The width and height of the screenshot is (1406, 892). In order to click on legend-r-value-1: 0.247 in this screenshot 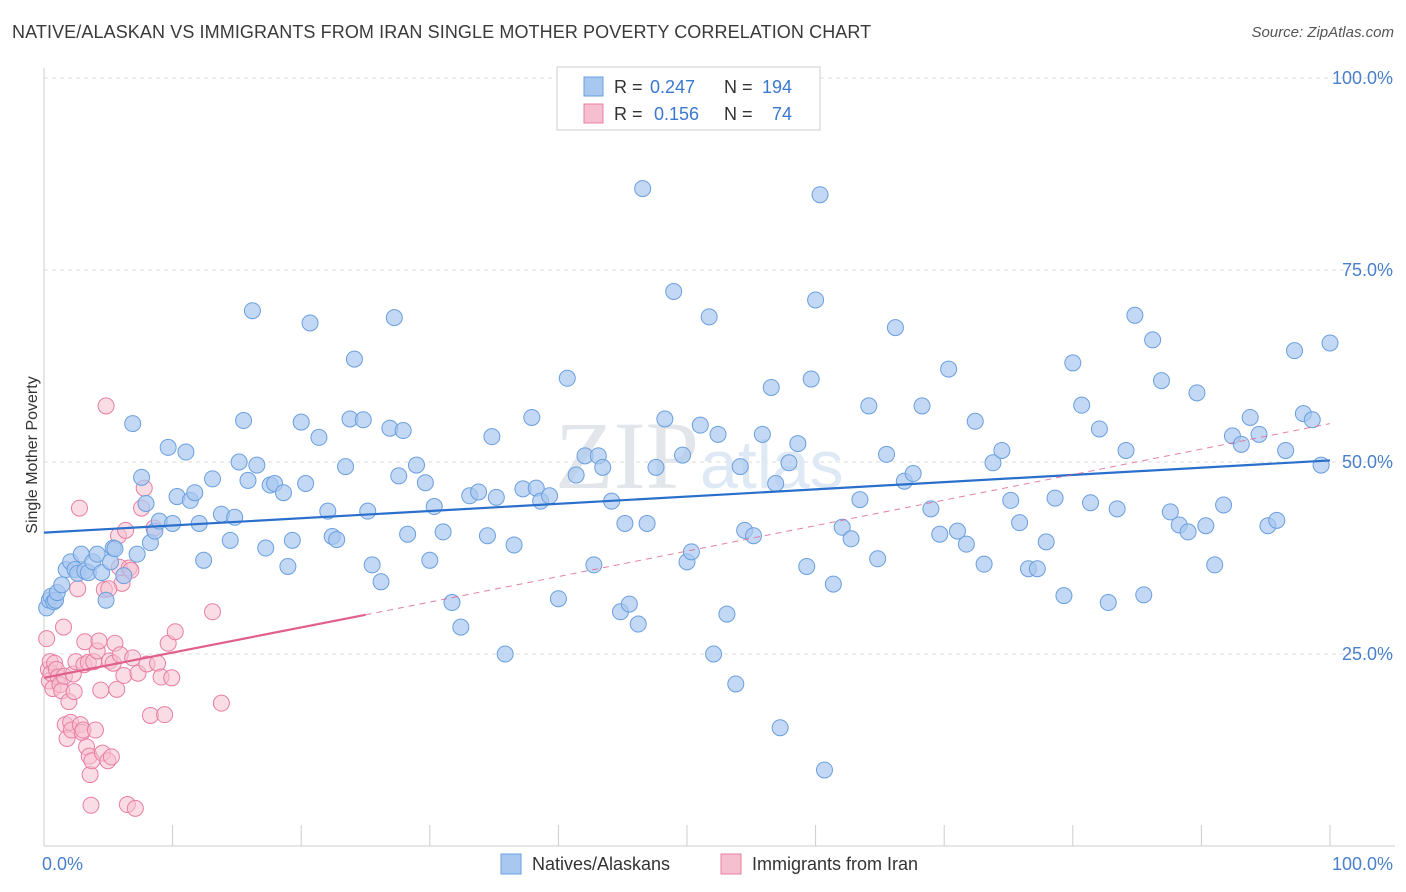, I will do `click(672, 87)`.